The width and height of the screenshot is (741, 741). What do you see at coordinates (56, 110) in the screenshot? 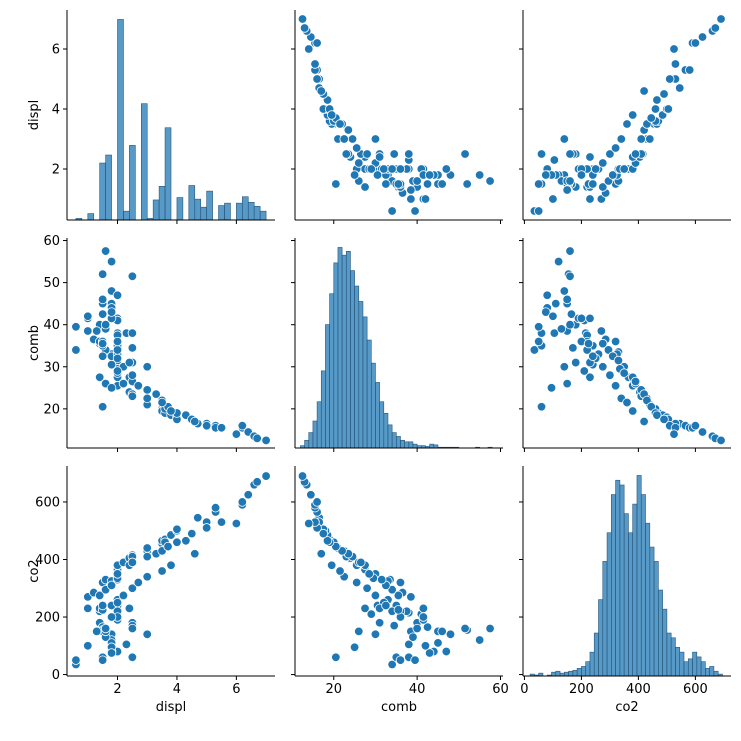
I see `y-tick-label: 4` at bounding box center [56, 110].